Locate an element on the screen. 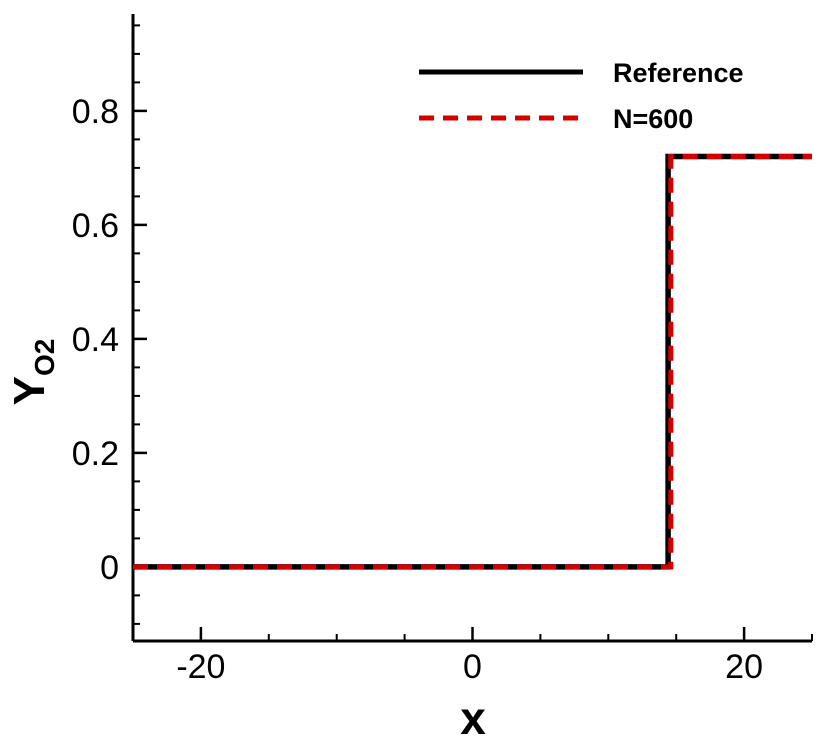 This screenshot has height=739, width=830. y-tick-label: 0.6 is located at coordinates (95, 226).